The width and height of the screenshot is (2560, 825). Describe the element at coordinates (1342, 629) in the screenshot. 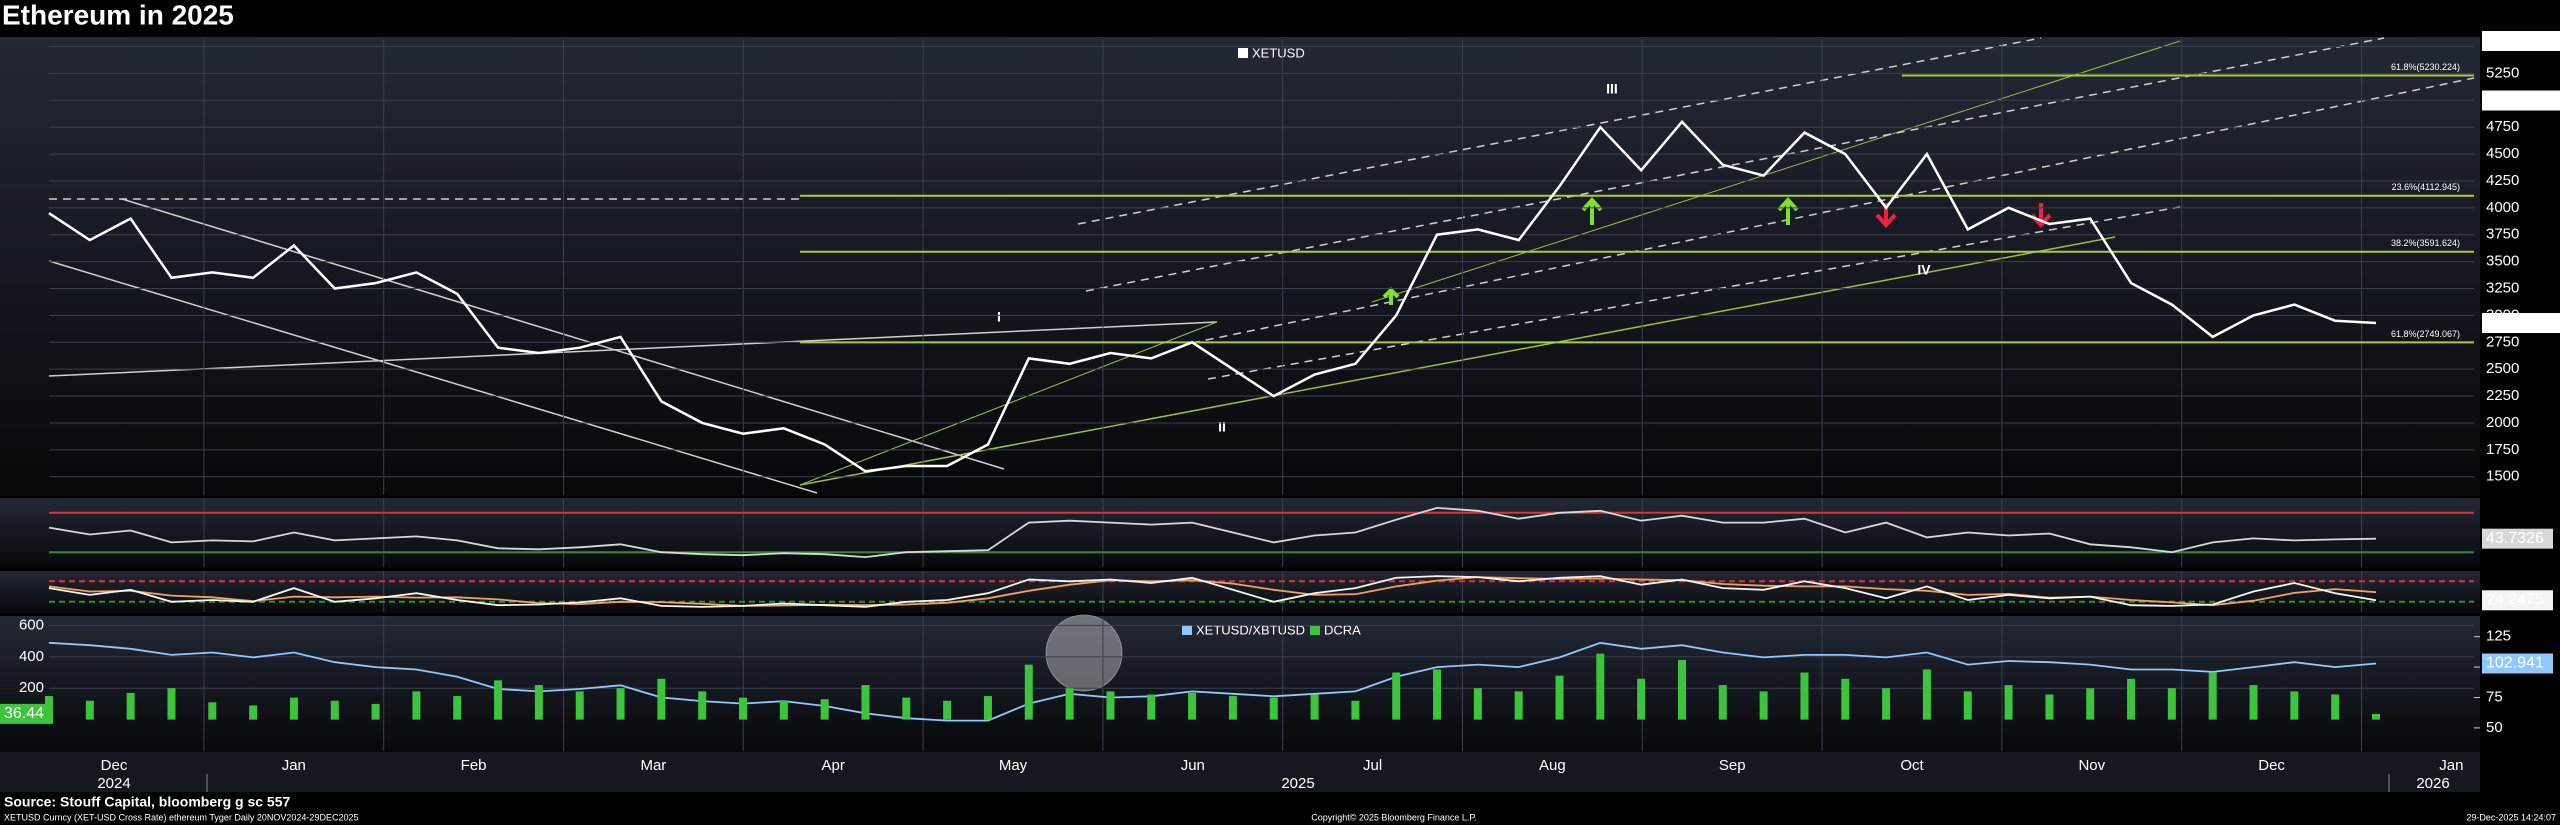

I see `legend-label: DCRA` at that location.